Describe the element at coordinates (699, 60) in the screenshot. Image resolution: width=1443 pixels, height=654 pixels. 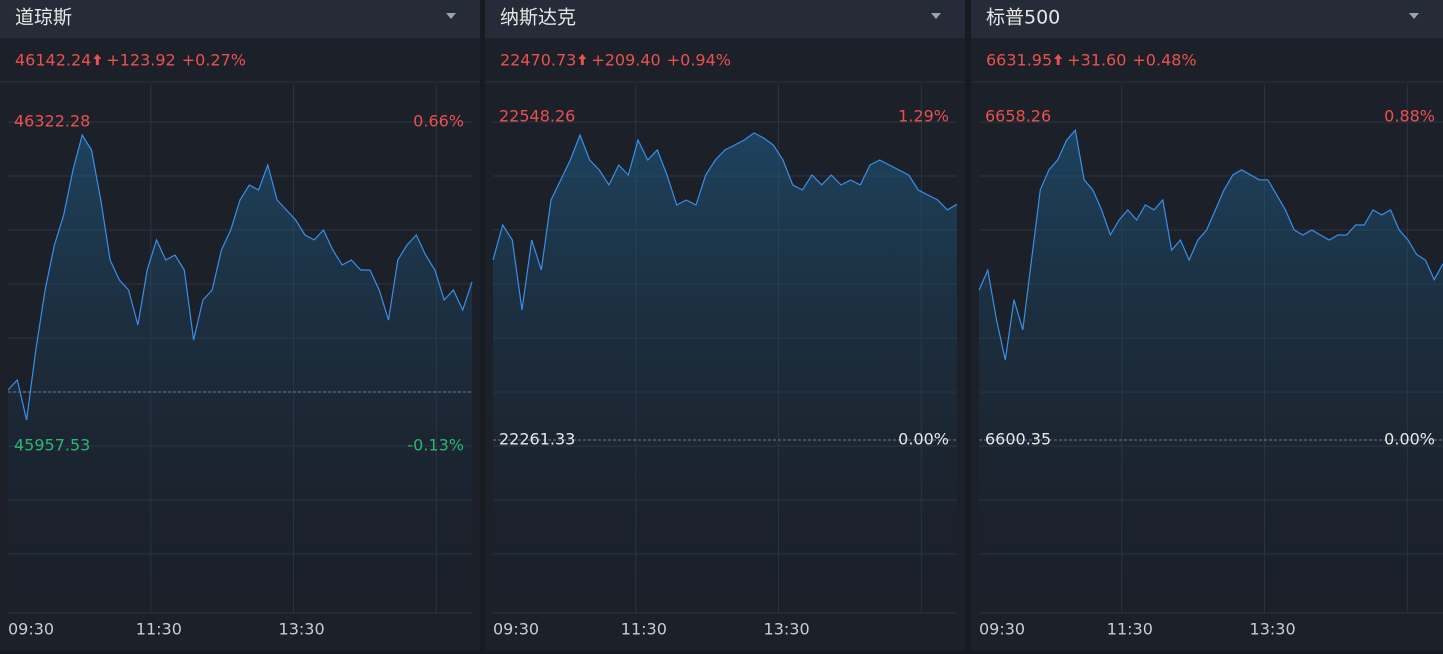
I see `change-pct: +0.94%` at that location.